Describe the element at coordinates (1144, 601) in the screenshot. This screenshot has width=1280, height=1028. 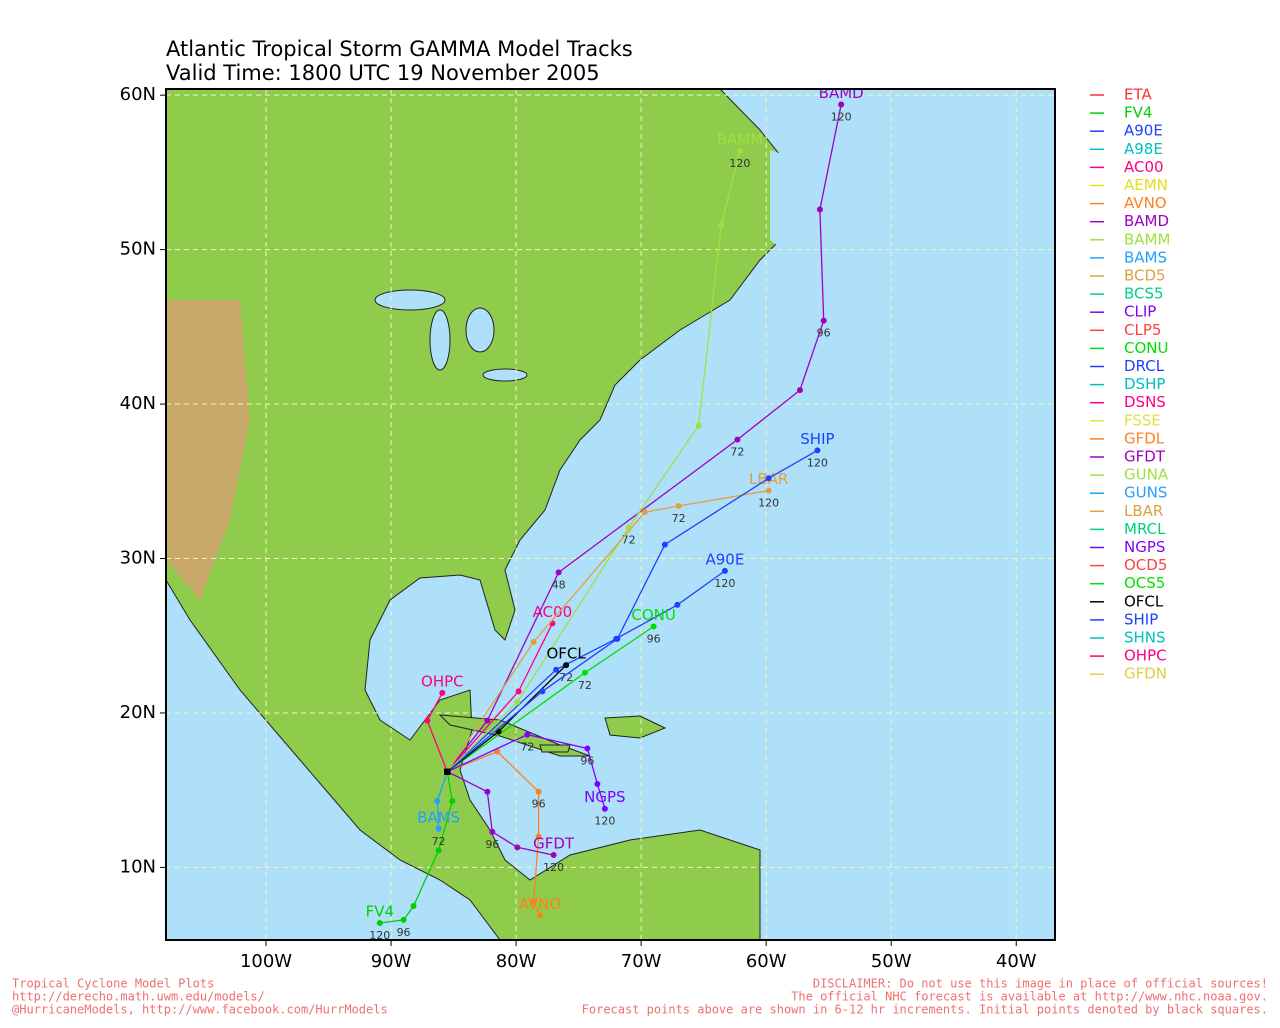
I see `legend-label: OFCL` at that location.